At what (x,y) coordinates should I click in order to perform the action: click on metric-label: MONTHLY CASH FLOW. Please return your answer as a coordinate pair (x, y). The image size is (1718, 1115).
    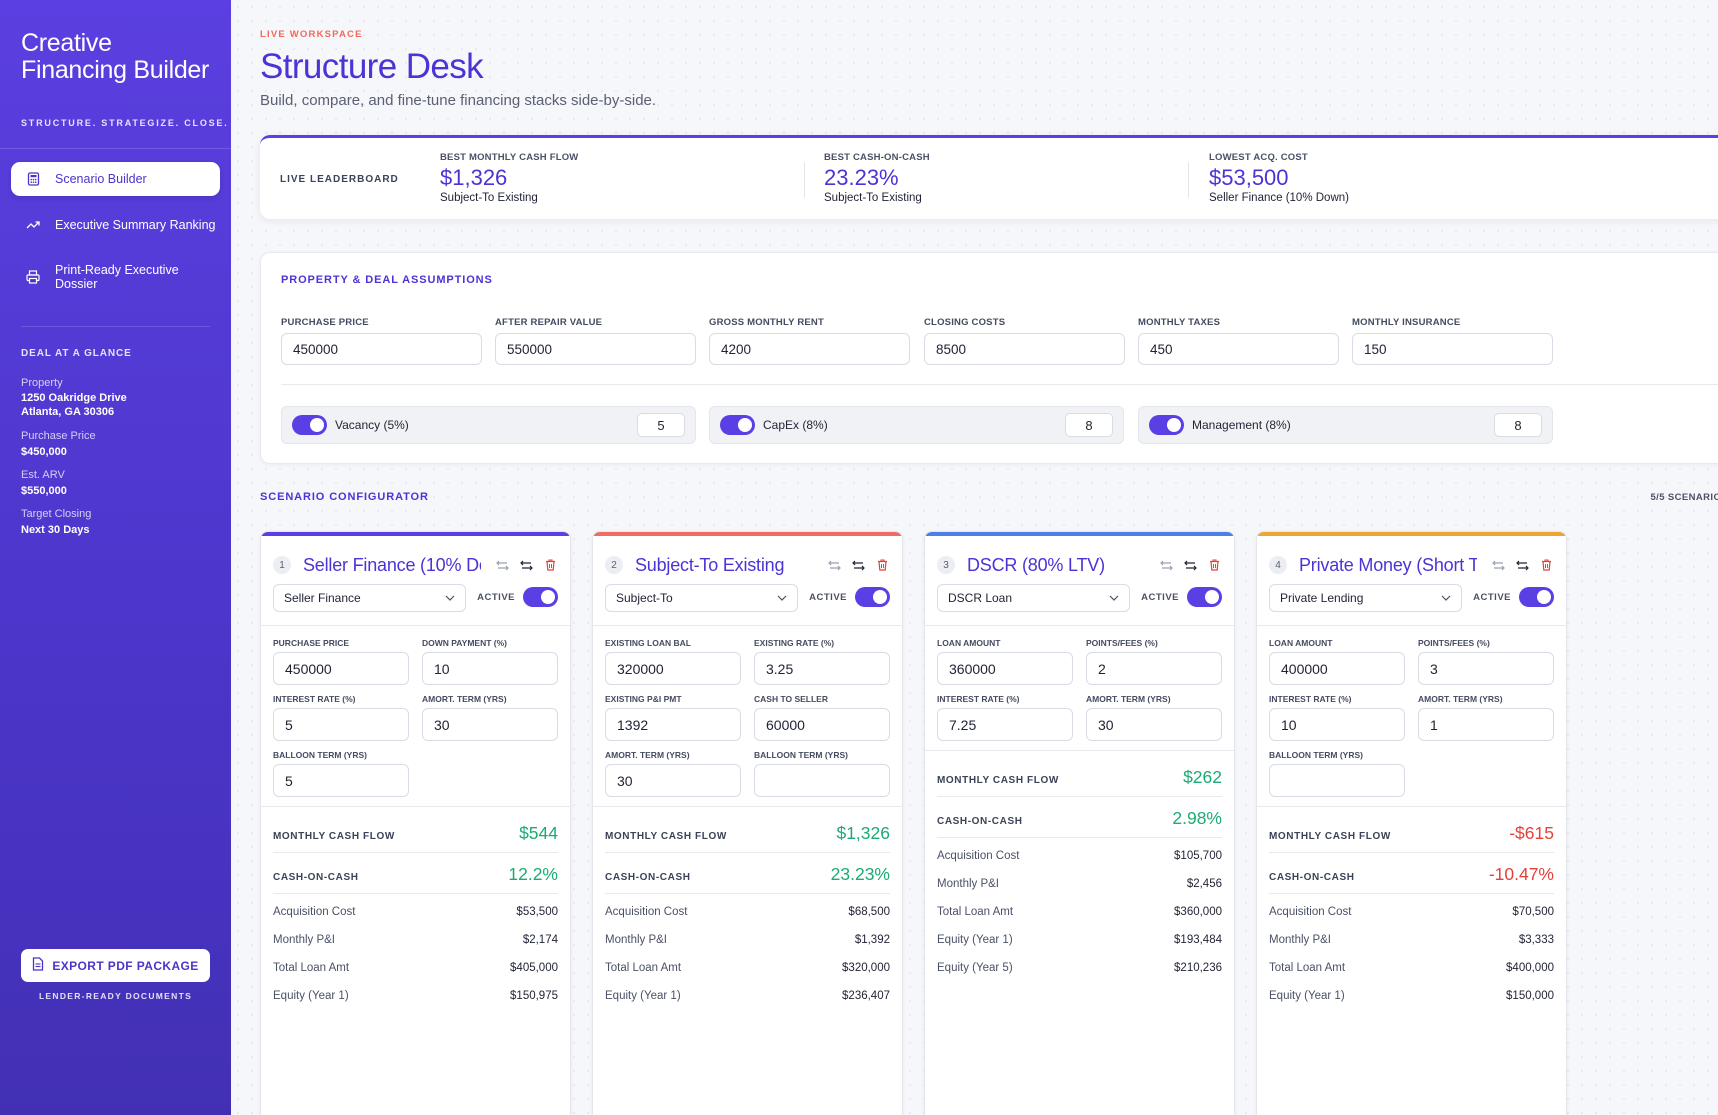
    Looking at the image, I should click on (666, 836).